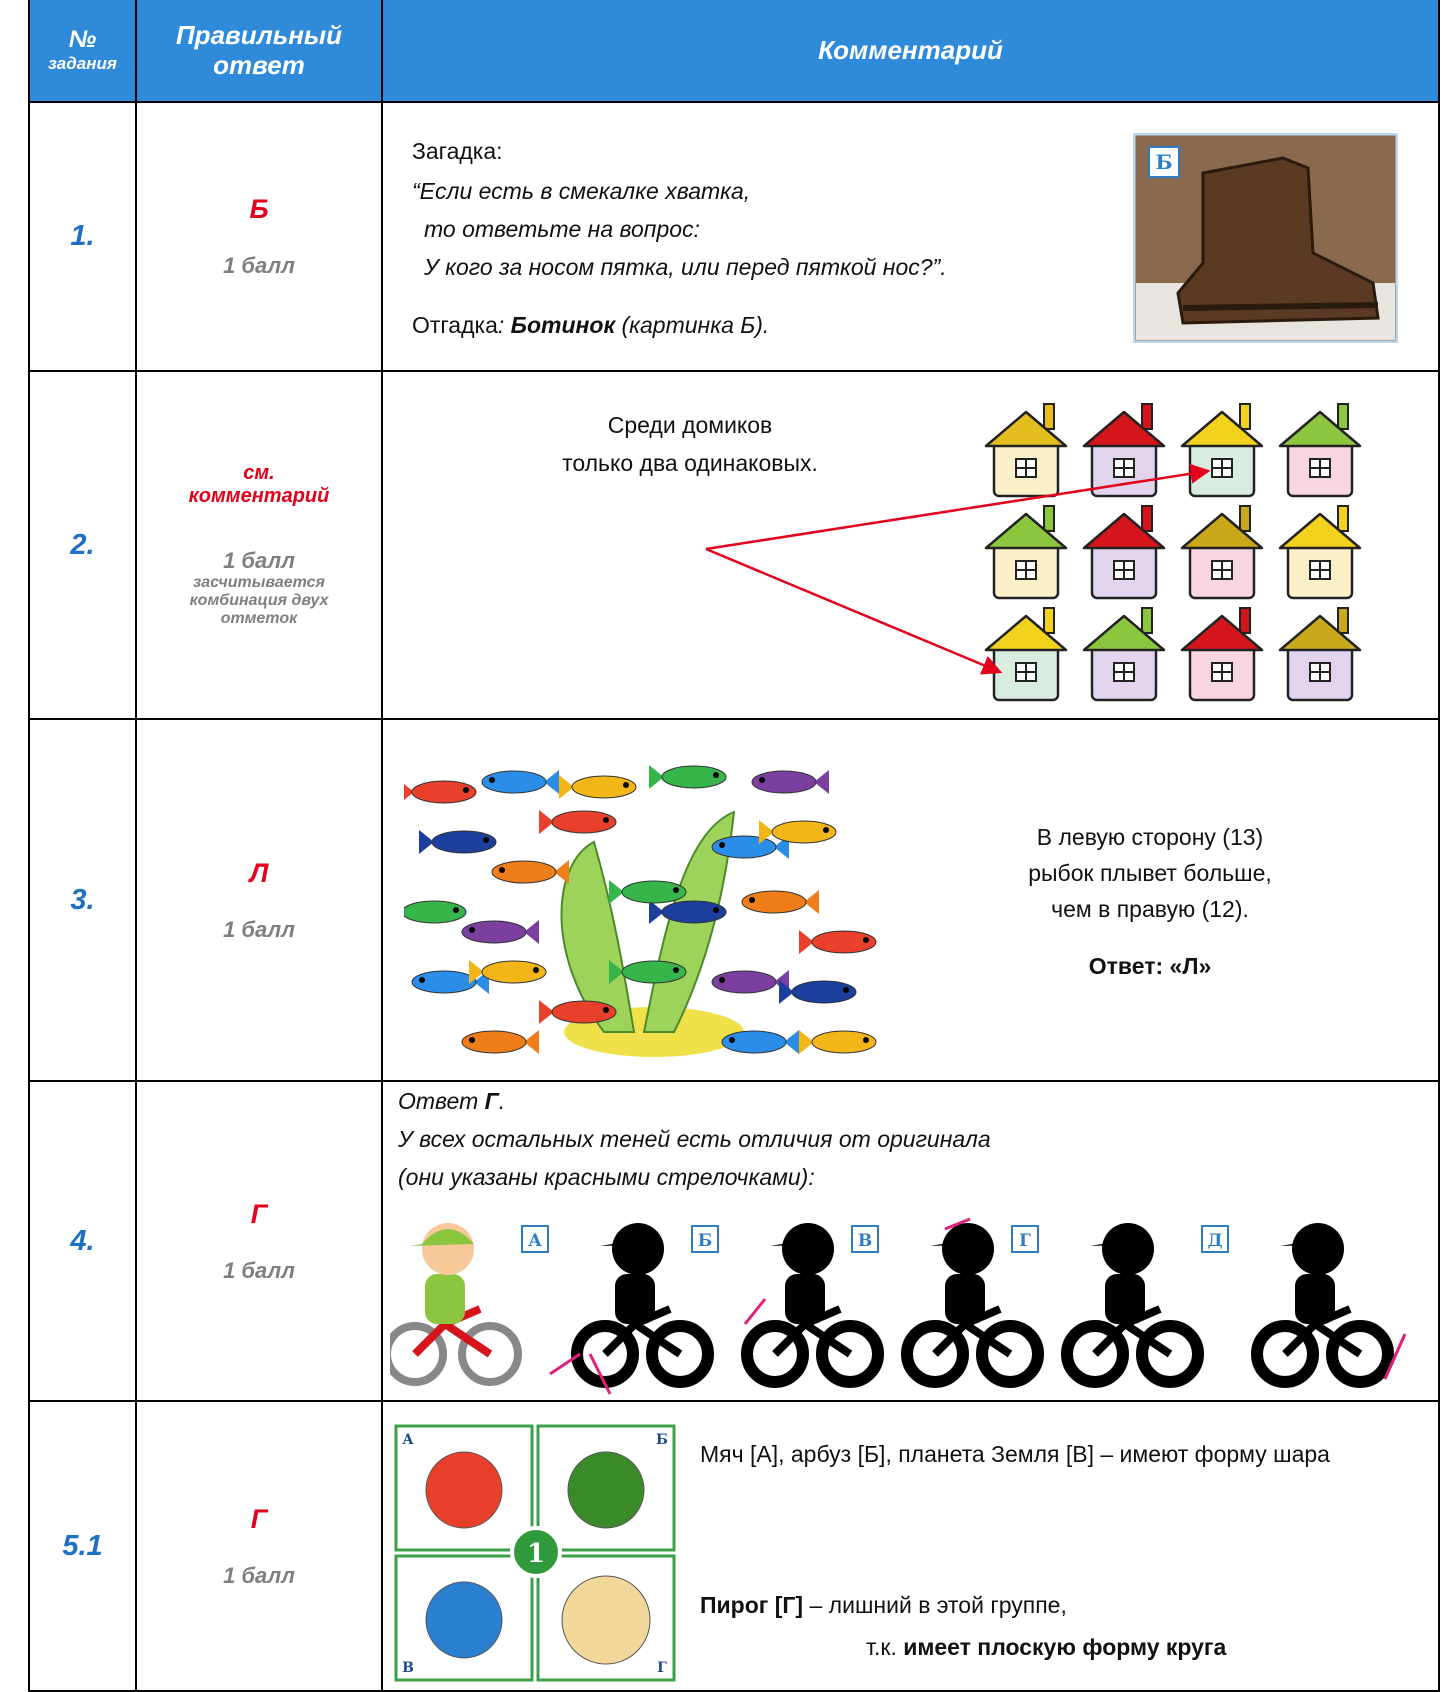  I want to click on header-number: №, so click(82, 39).